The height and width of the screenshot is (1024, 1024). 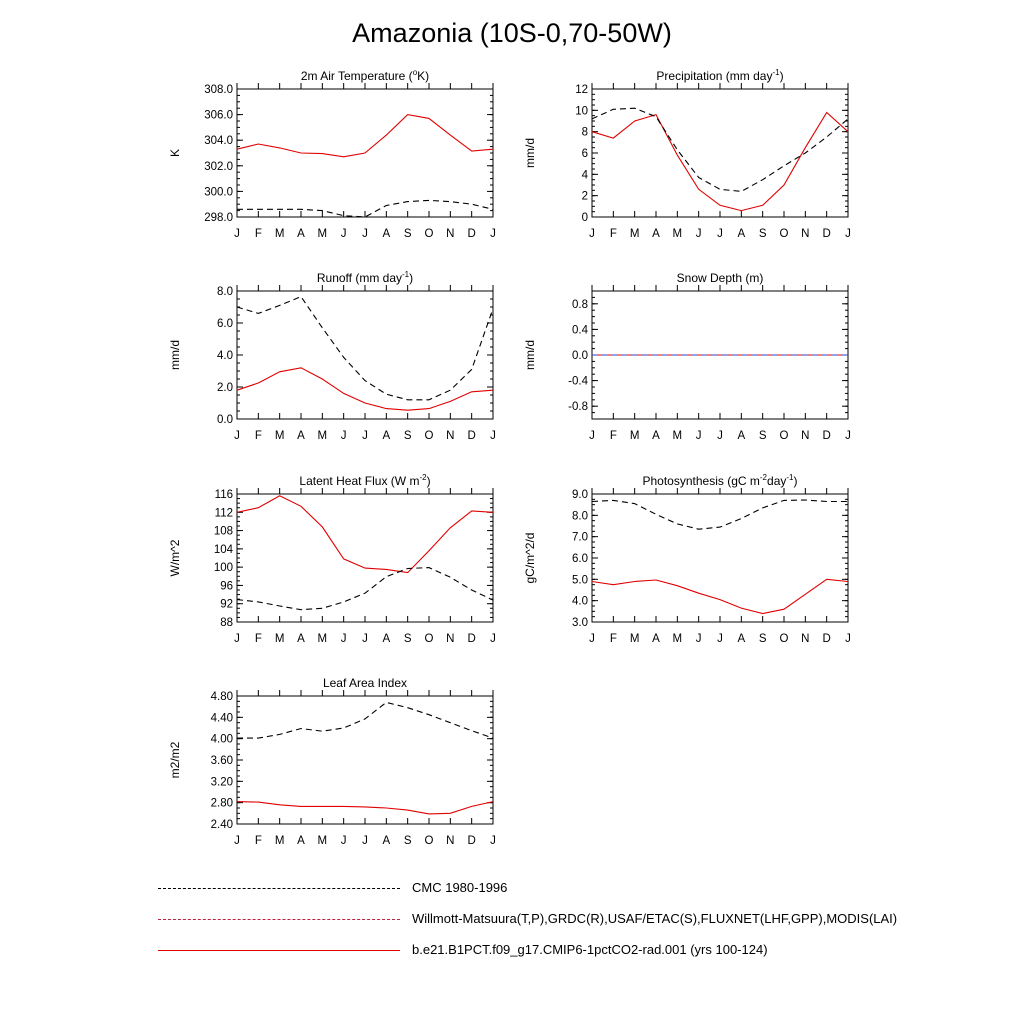 What do you see at coordinates (222, 761) in the screenshot?
I see `y-tick-label: 3.60` at bounding box center [222, 761].